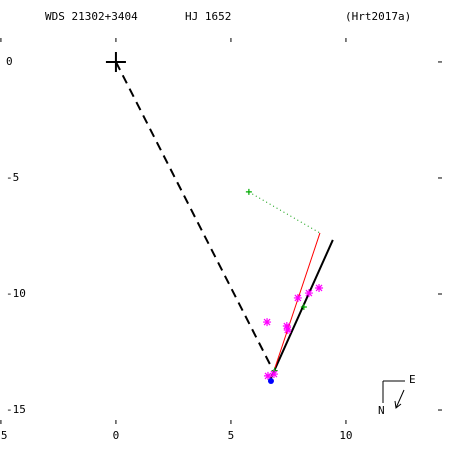 Image resolution: width=450 pixels, height=450 pixels. What do you see at coordinates (12, 177) in the screenshot?
I see `y-tick-label: -5` at bounding box center [12, 177].